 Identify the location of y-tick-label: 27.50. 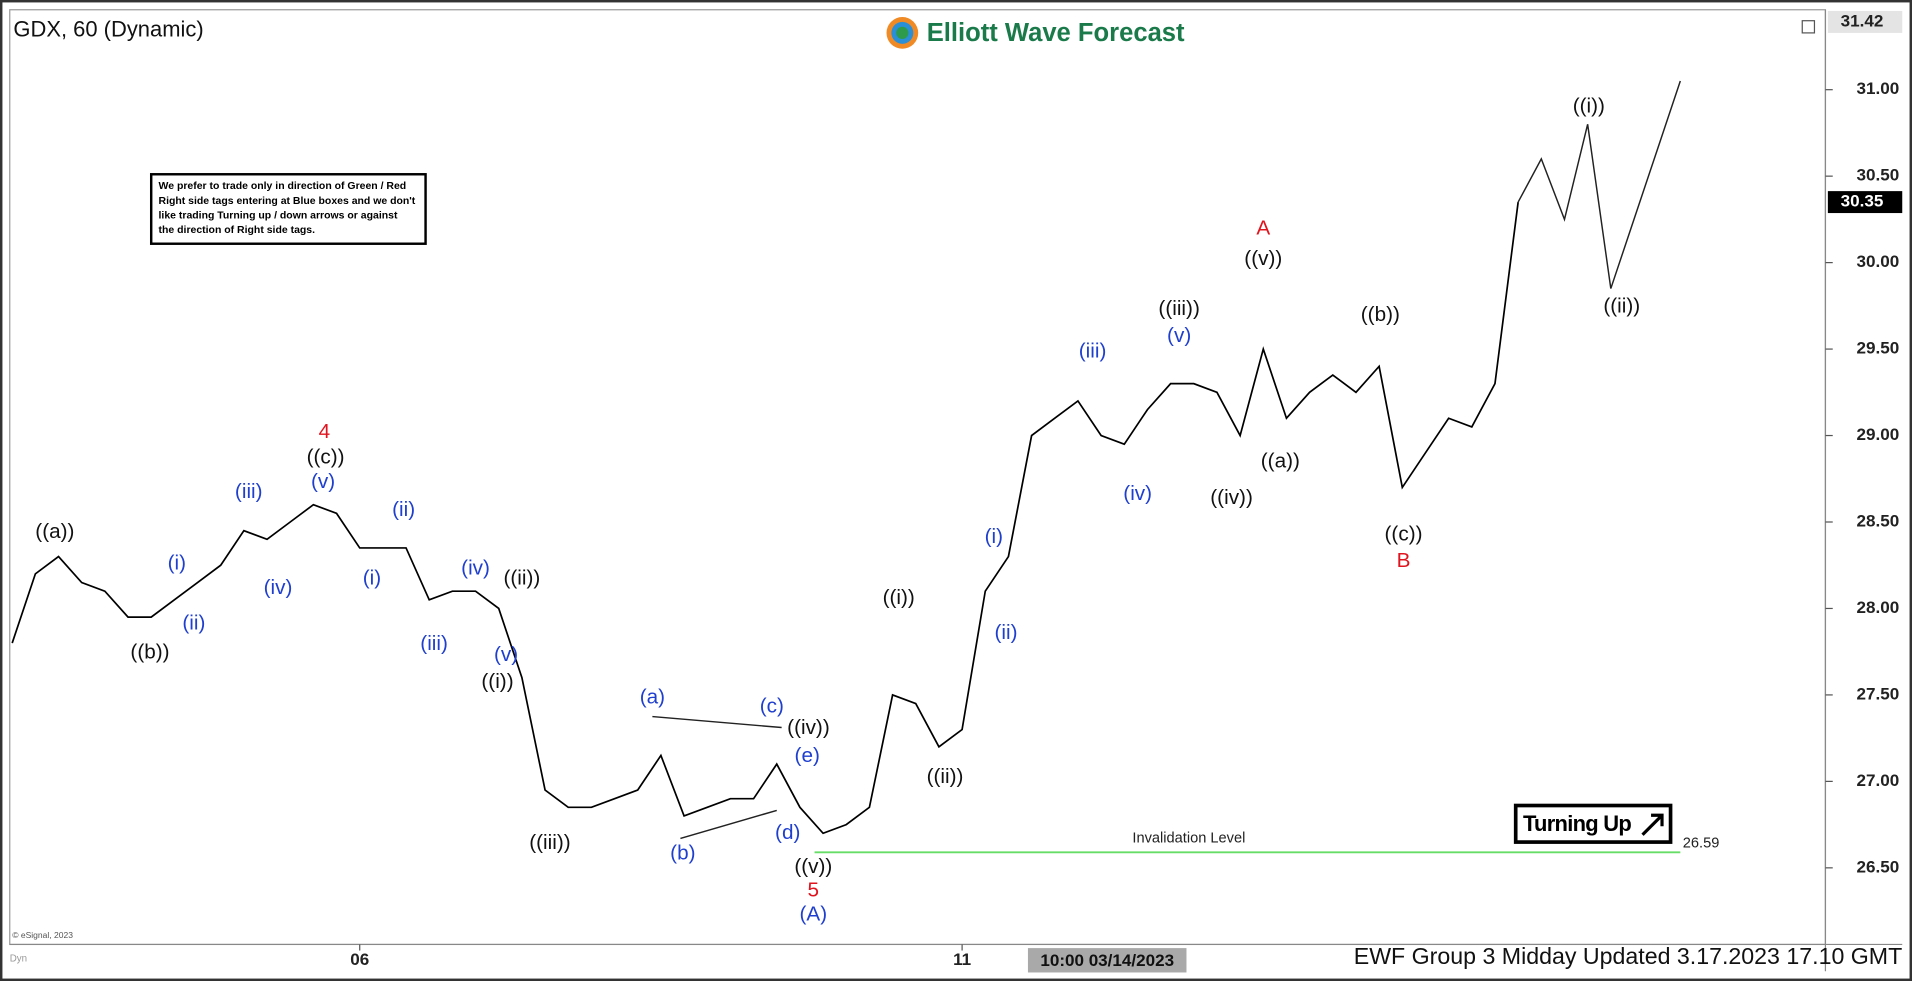
(1878, 693).